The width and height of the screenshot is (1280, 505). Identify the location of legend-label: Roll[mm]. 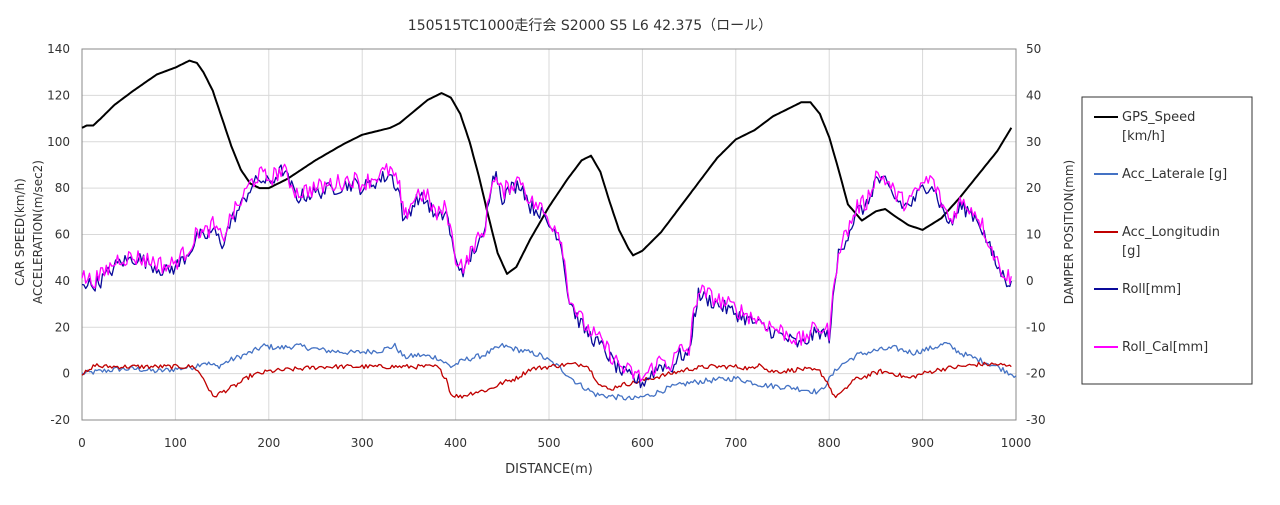
(1151, 289).